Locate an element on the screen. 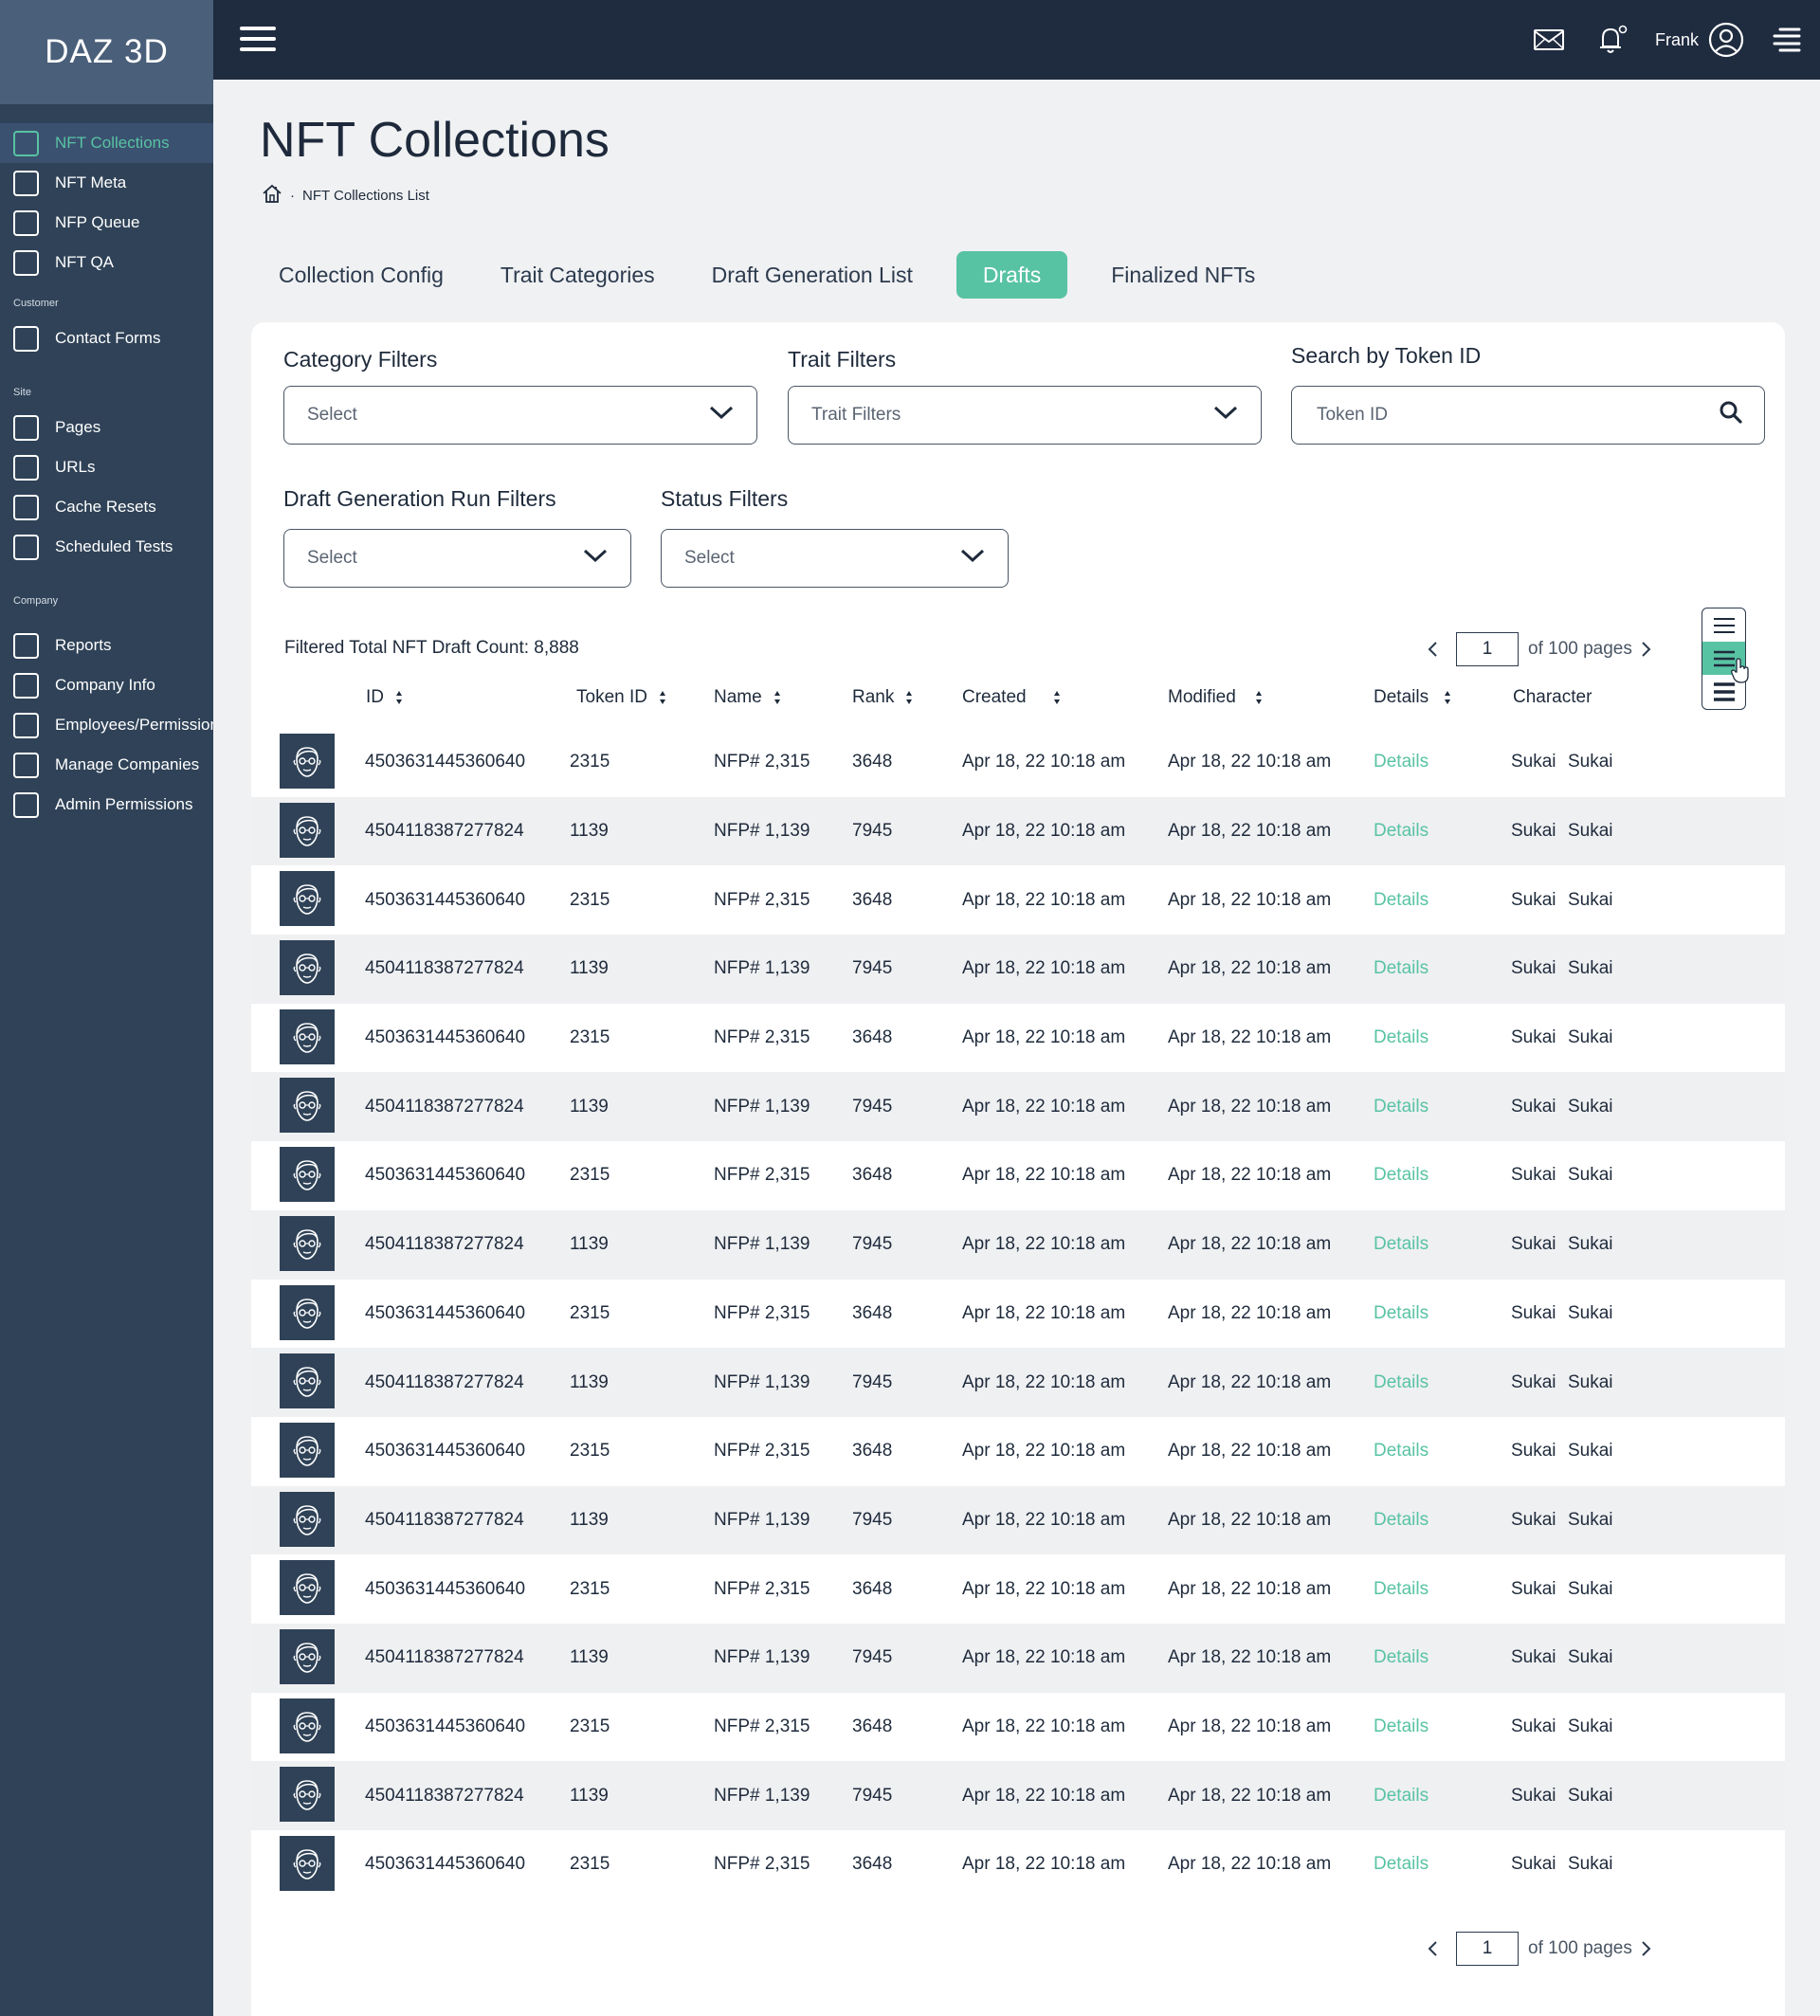  pagination-top: 1 of 100 pages is located at coordinates (1539, 649).